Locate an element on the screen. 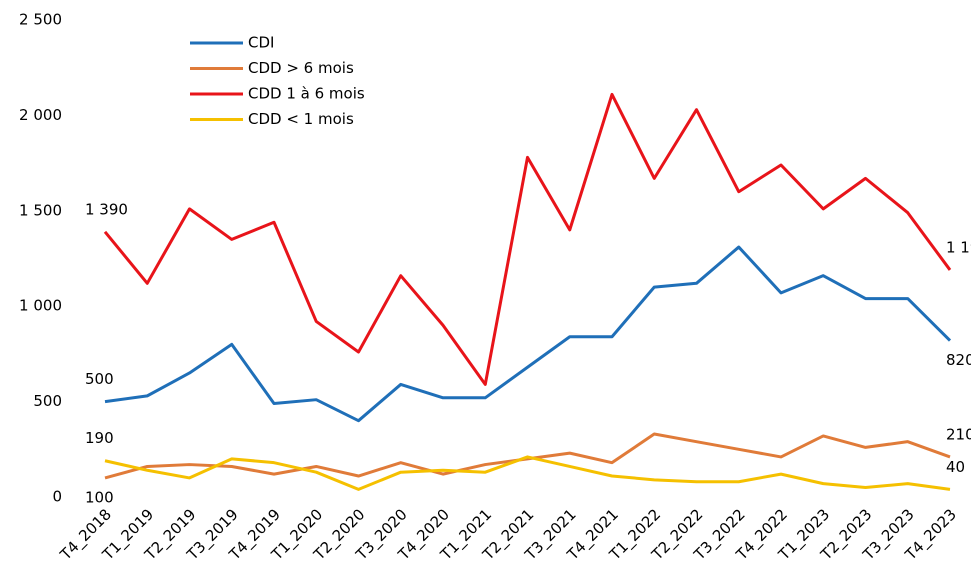 The width and height of the screenshot is (971, 587). y-tick-label: 2 000 is located at coordinates (40, 115).